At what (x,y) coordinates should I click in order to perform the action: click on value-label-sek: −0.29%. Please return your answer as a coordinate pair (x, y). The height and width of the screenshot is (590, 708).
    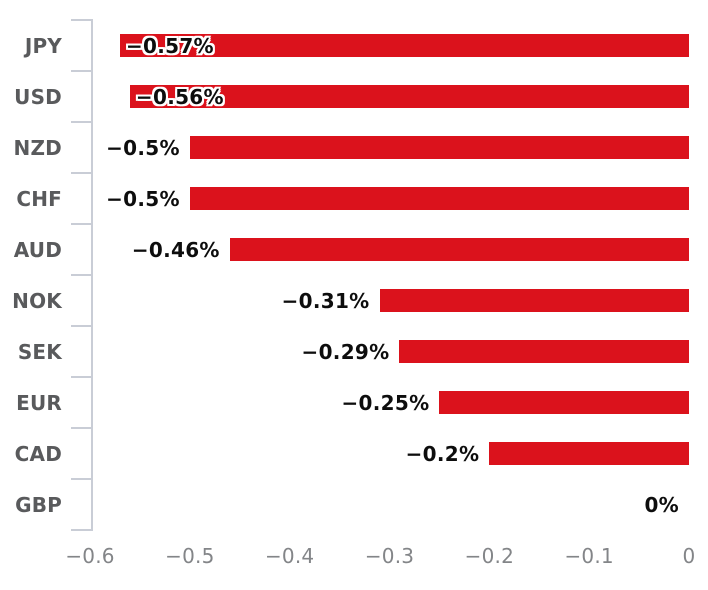
    Looking at the image, I should click on (345, 351).